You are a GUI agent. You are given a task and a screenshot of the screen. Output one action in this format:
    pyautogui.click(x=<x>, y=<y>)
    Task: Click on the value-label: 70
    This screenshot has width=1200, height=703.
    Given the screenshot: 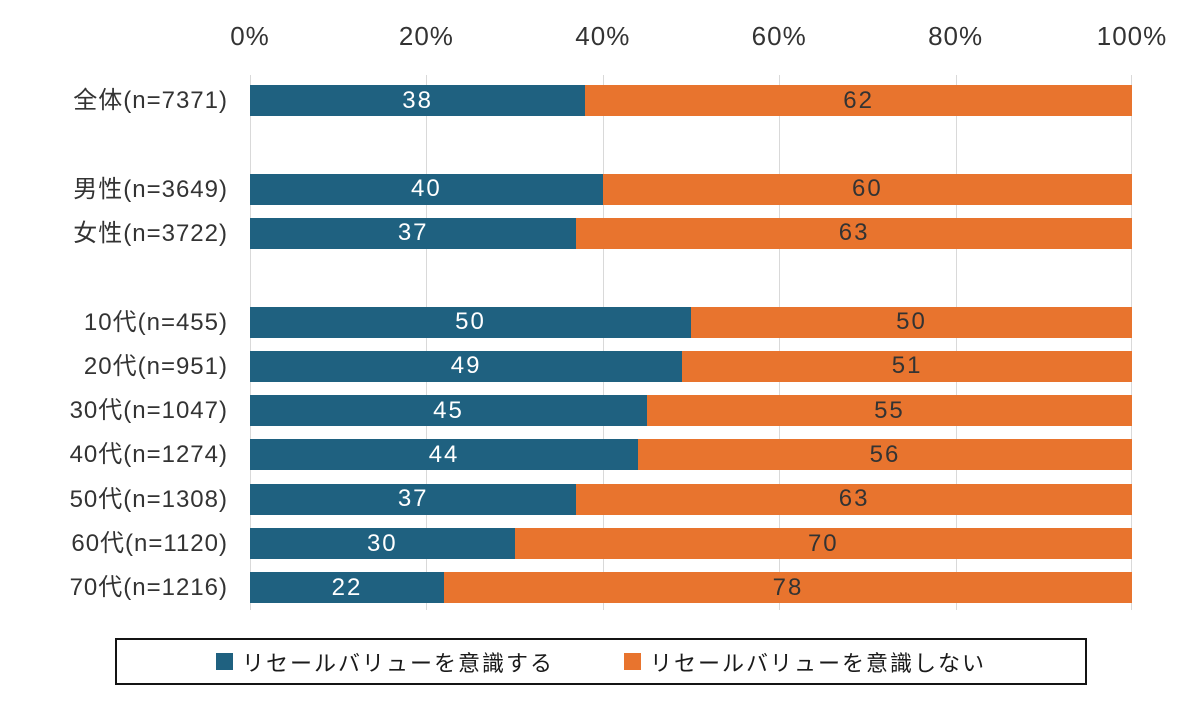 What is the action you would take?
    pyautogui.click(x=823, y=543)
    